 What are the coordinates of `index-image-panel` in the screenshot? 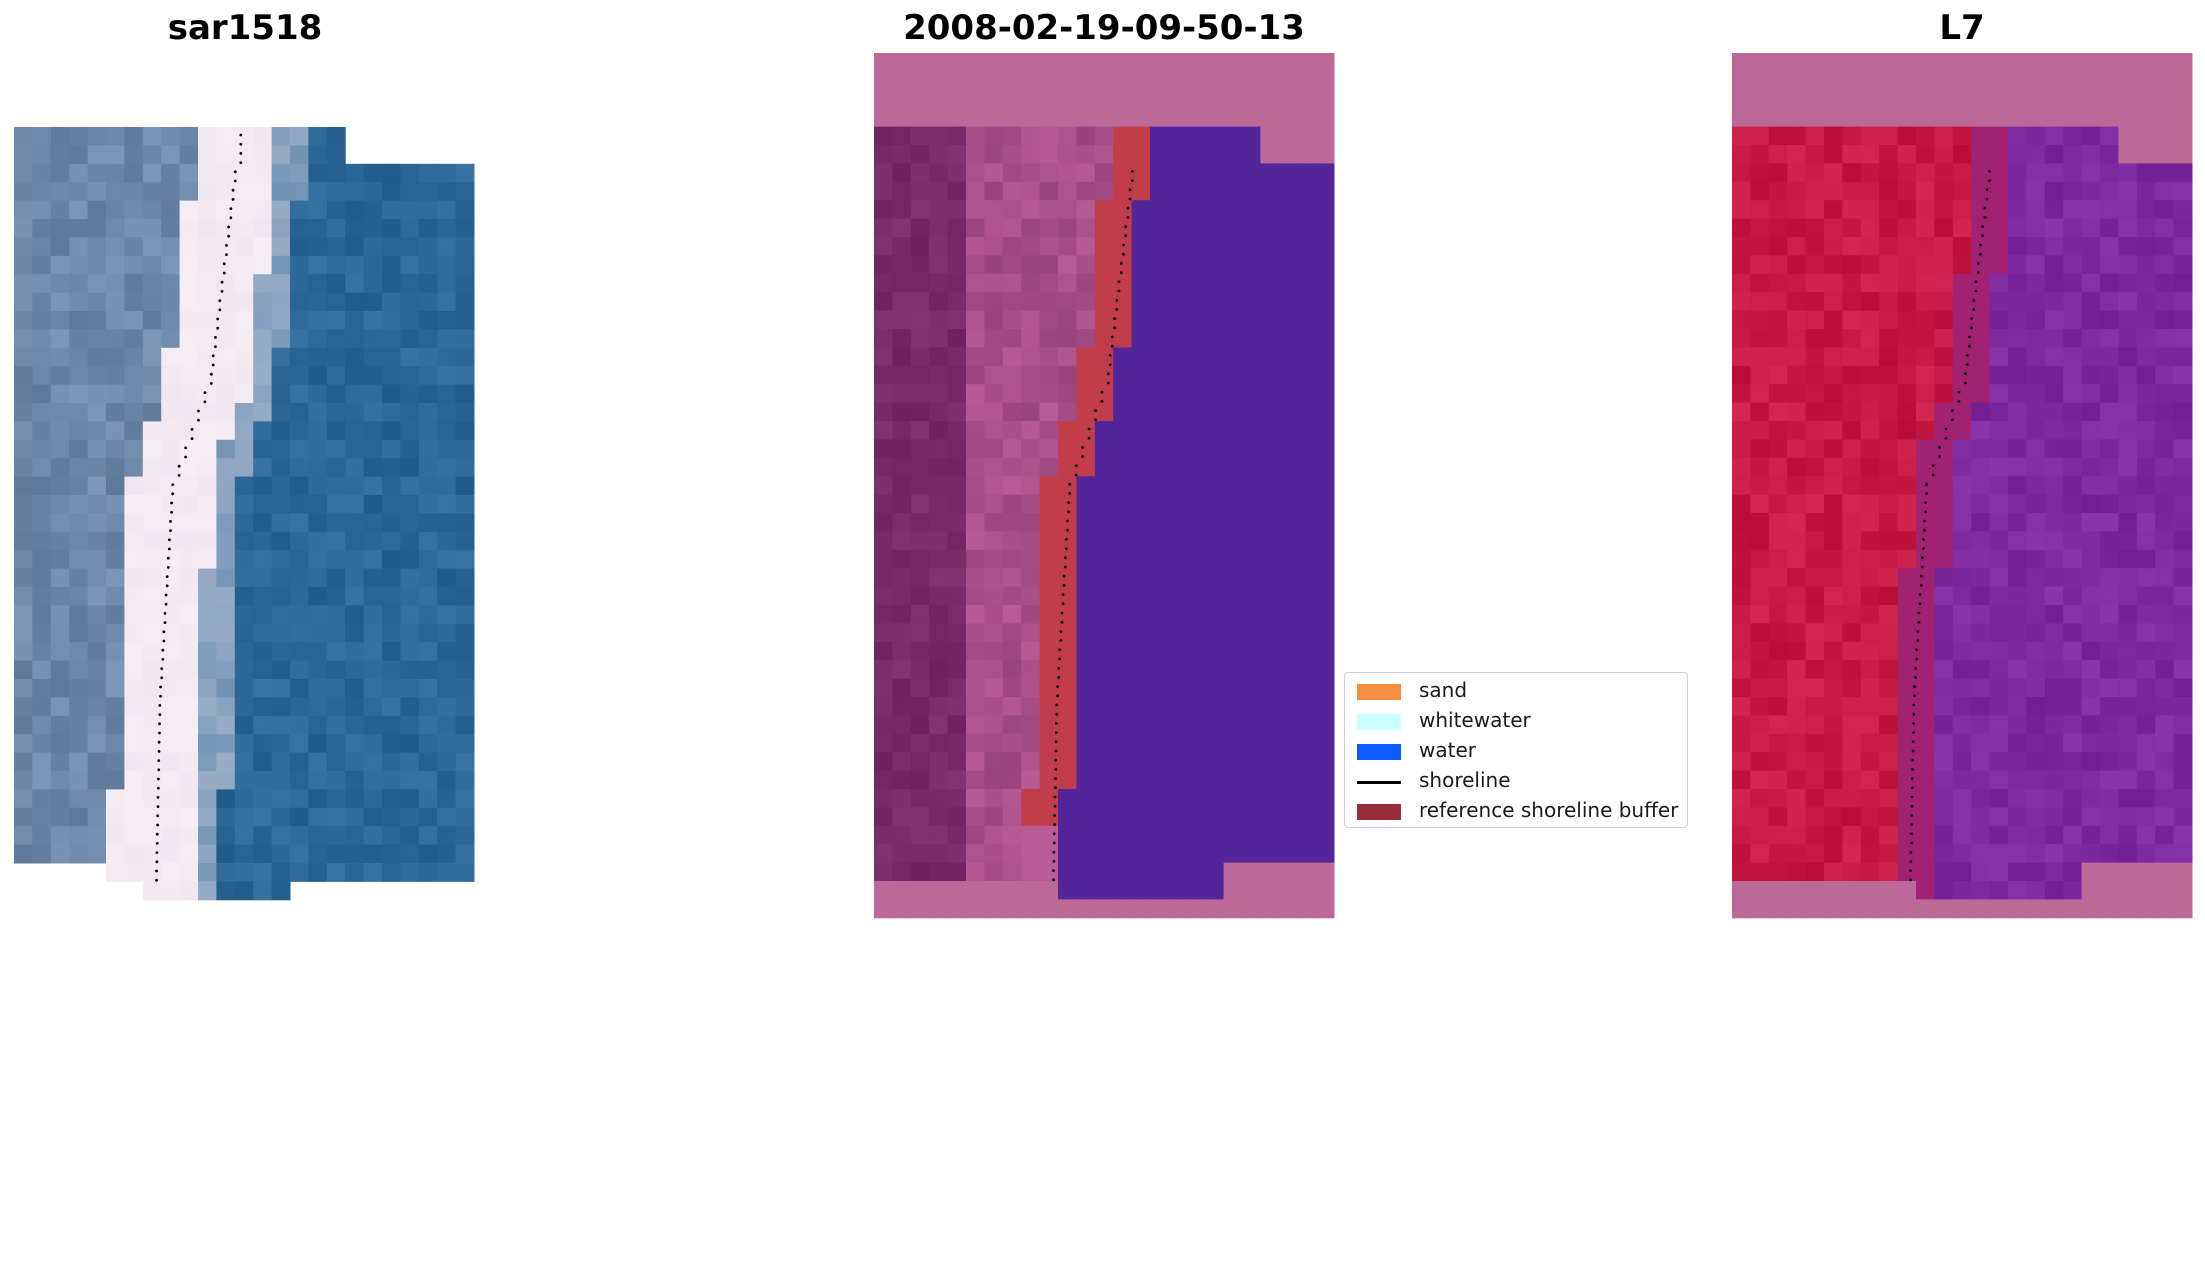 It's located at (1962, 486).